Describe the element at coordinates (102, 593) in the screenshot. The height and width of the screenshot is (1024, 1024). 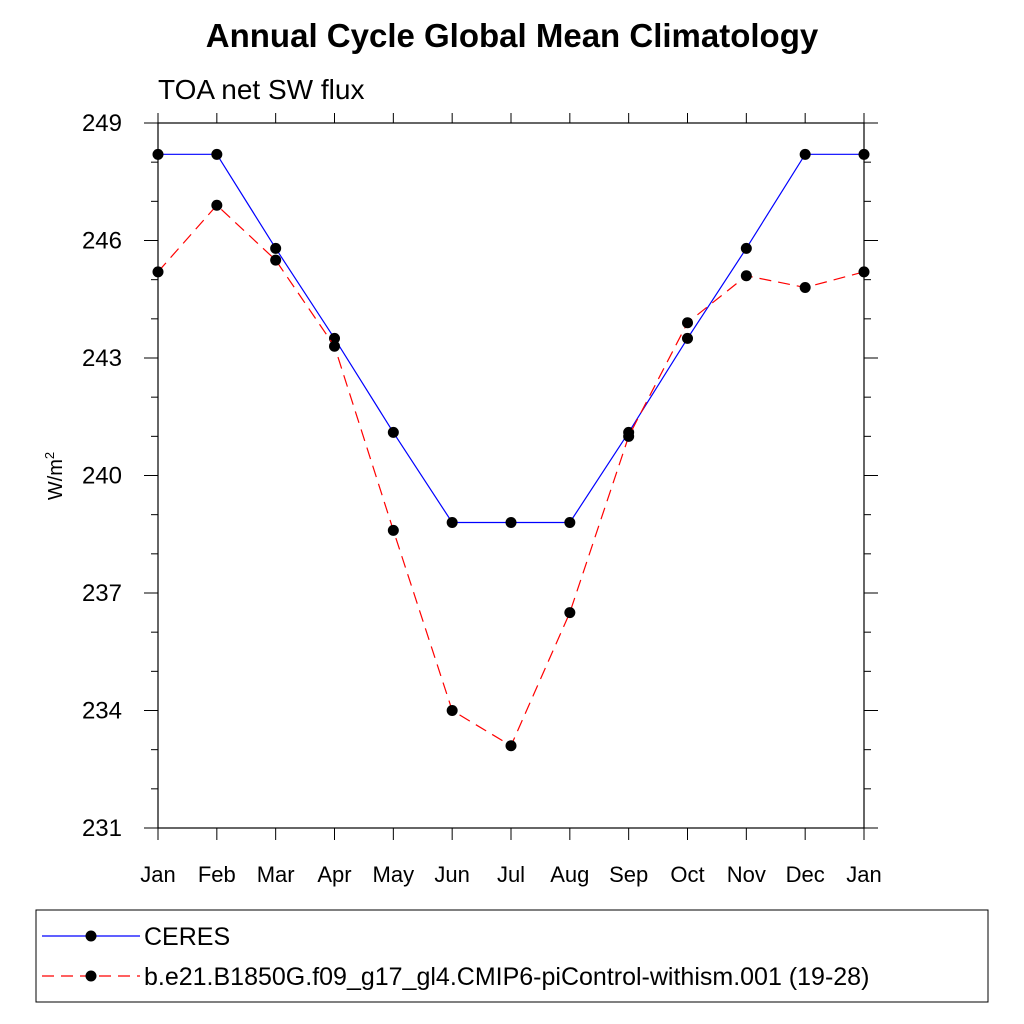
I see `y-tick-label: 237` at that location.